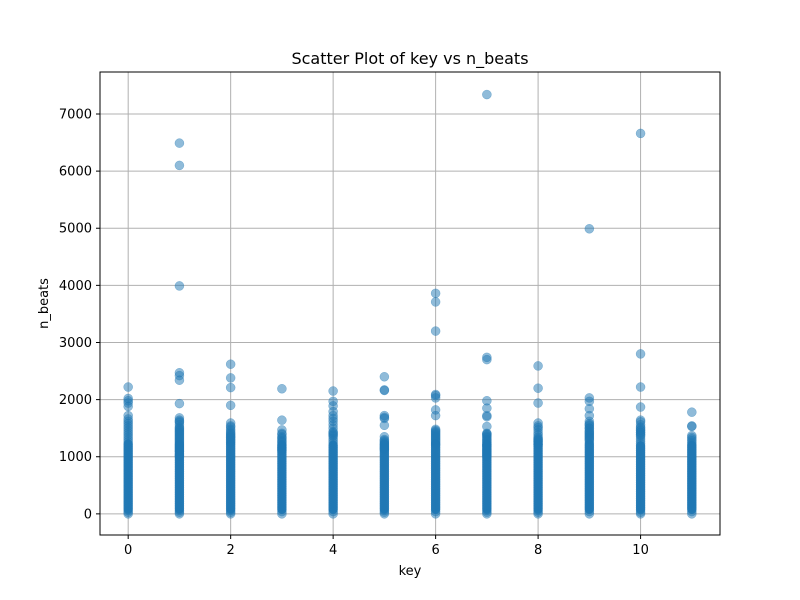 The width and height of the screenshot is (800, 600). Describe the element at coordinates (75, 343) in the screenshot. I see `y-tick-label: 3000` at that location.